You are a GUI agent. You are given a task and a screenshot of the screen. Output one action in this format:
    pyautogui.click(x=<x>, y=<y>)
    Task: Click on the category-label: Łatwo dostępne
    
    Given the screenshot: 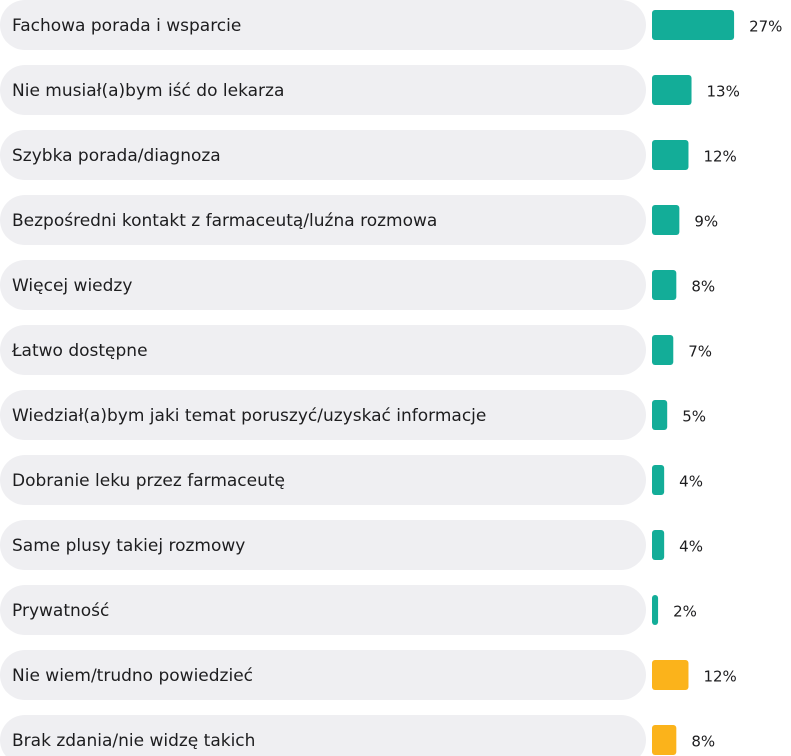 What is the action you would take?
    pyautogui.click(x=79, y=351)
    